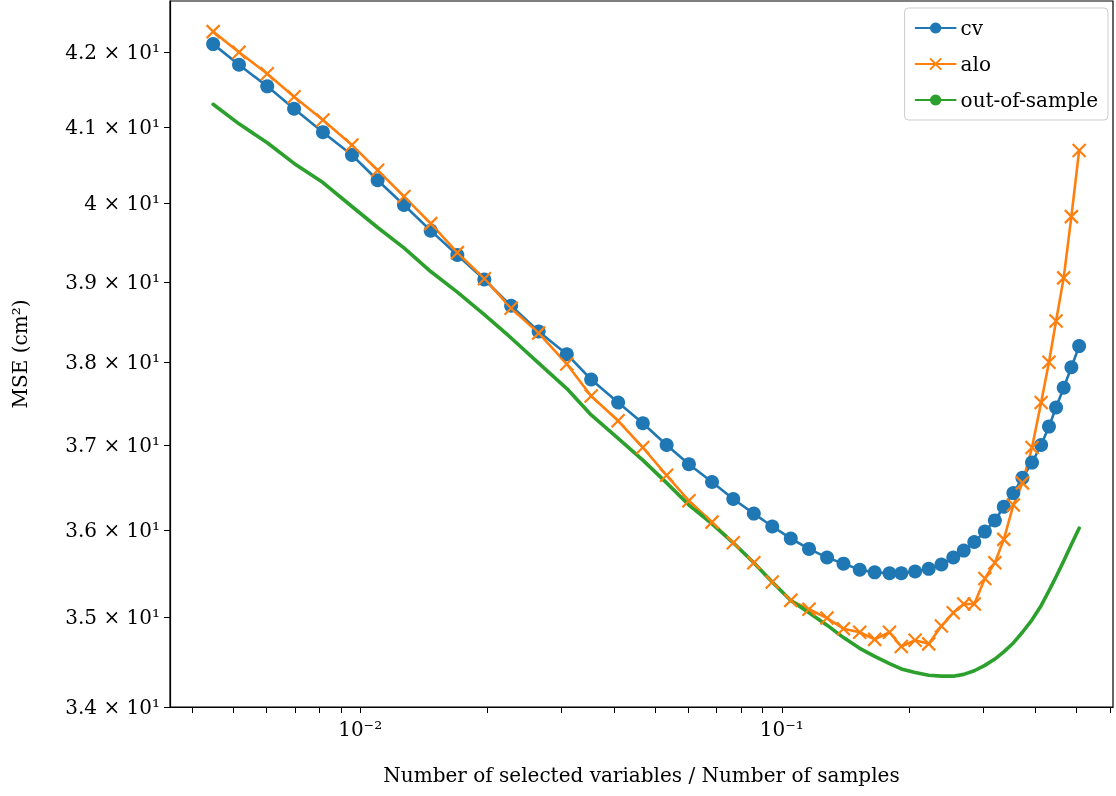 This screenshot has height=796, width=1116. I want to click on legend-label: out-of-sample, so click(1029, 100).